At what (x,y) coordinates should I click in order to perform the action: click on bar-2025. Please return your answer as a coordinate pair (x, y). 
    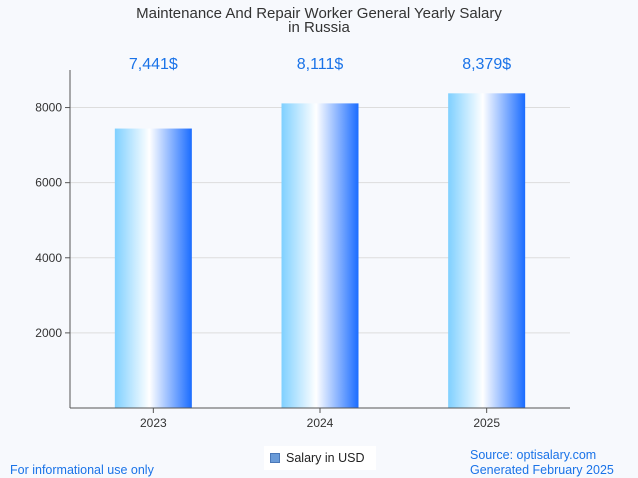
    Looking at the image, I should click on (487, 251).